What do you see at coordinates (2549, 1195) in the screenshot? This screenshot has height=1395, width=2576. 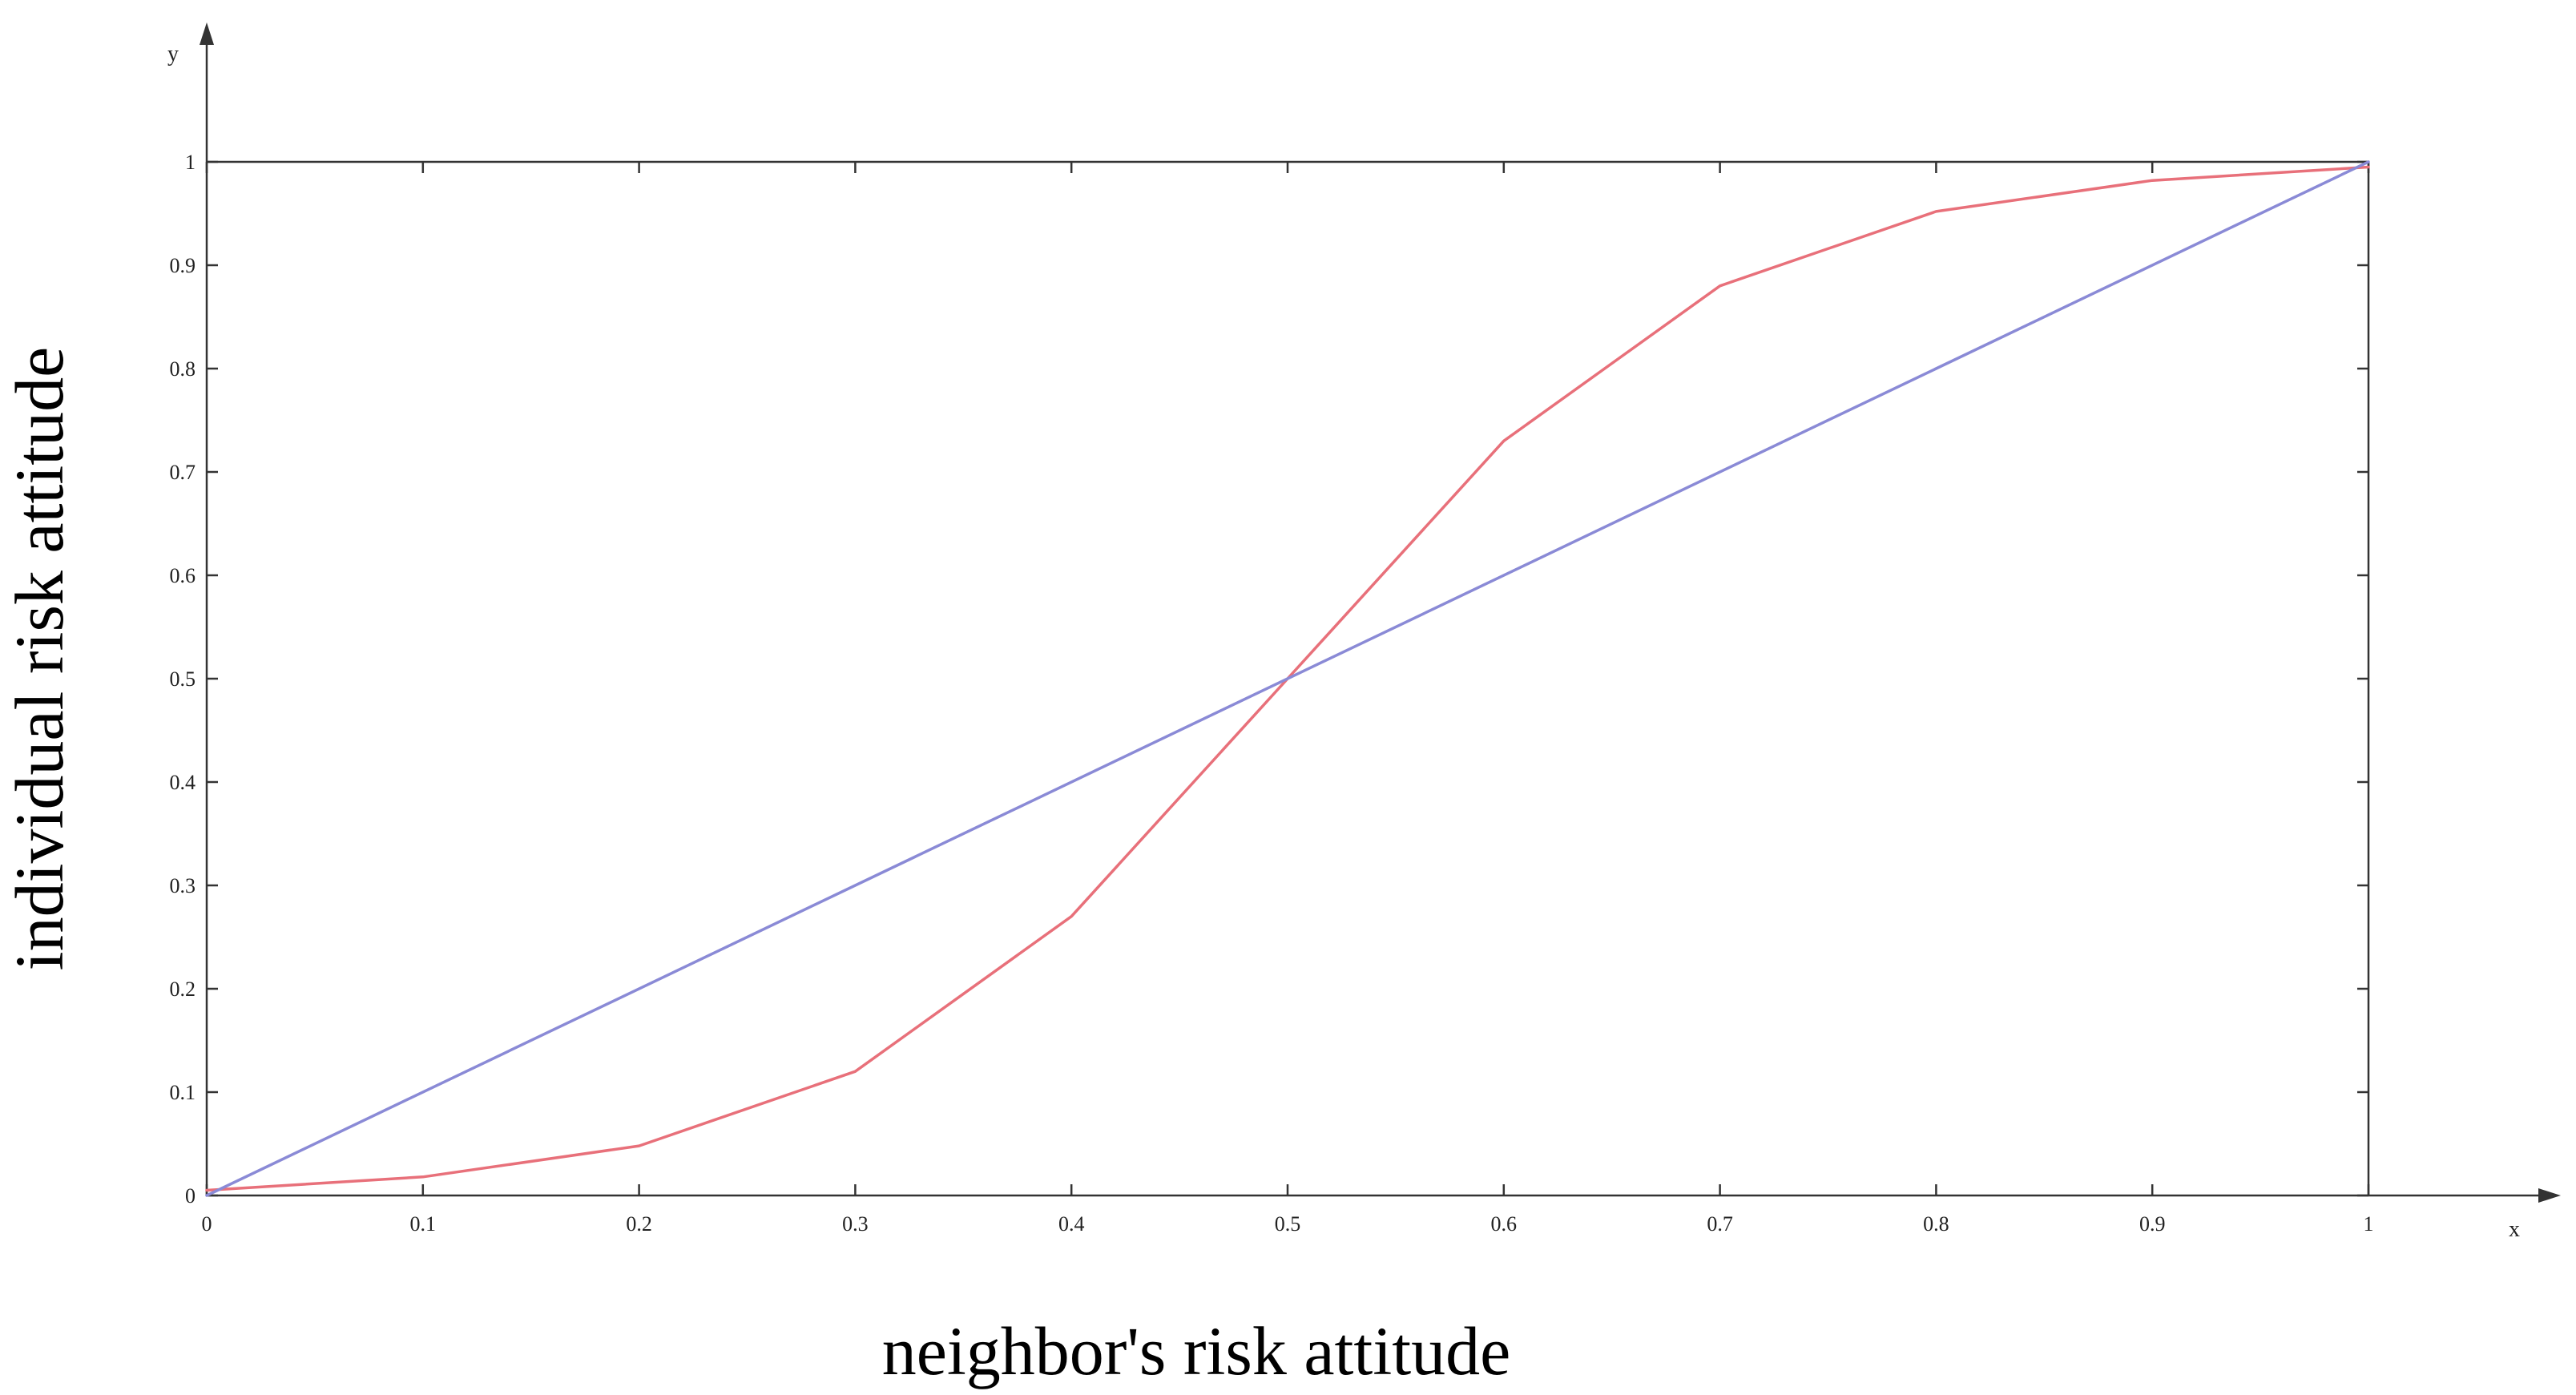 I see `x-axis-arrow` at bounding box center [2549, 1195].